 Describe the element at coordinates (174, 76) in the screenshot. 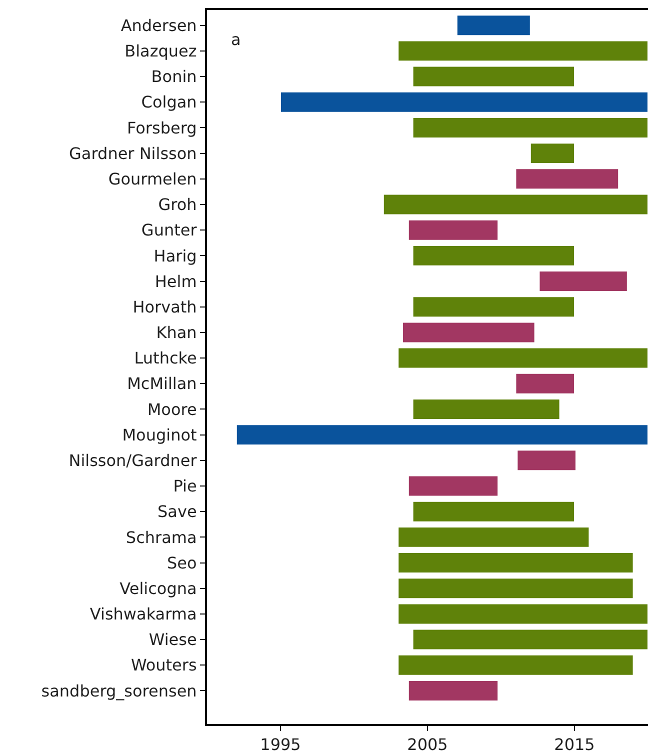

I see `y-tick-label: Bonin` at that location.